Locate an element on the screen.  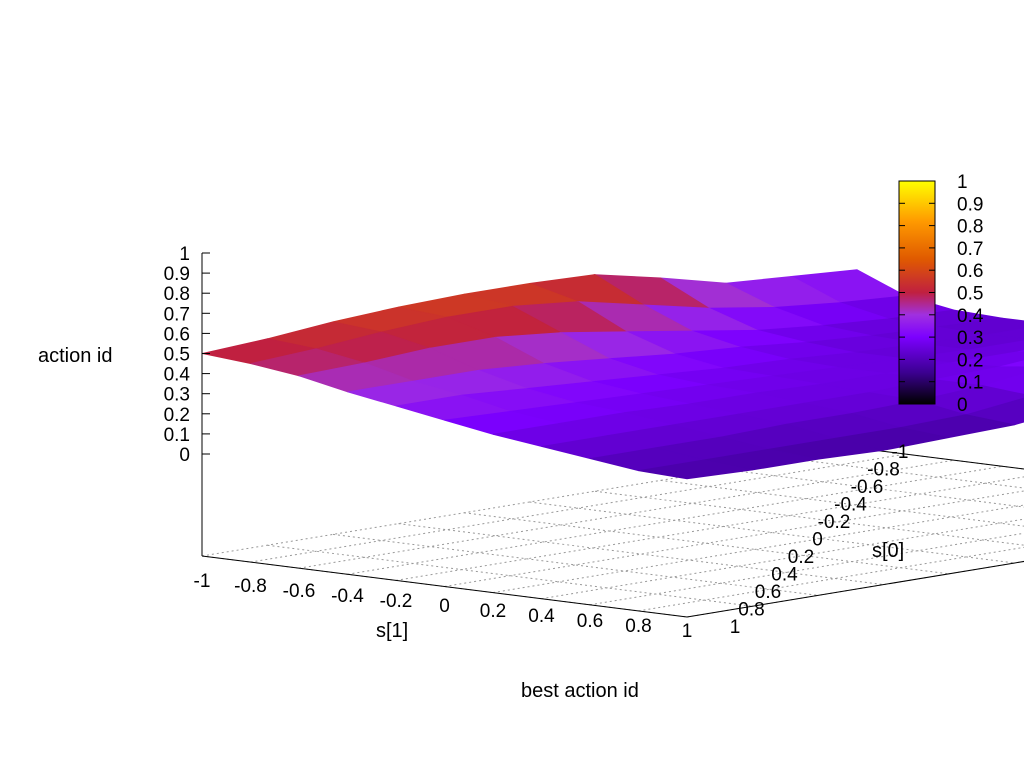
x-tick-label: 0.8 is located at coordinates (638, 626).